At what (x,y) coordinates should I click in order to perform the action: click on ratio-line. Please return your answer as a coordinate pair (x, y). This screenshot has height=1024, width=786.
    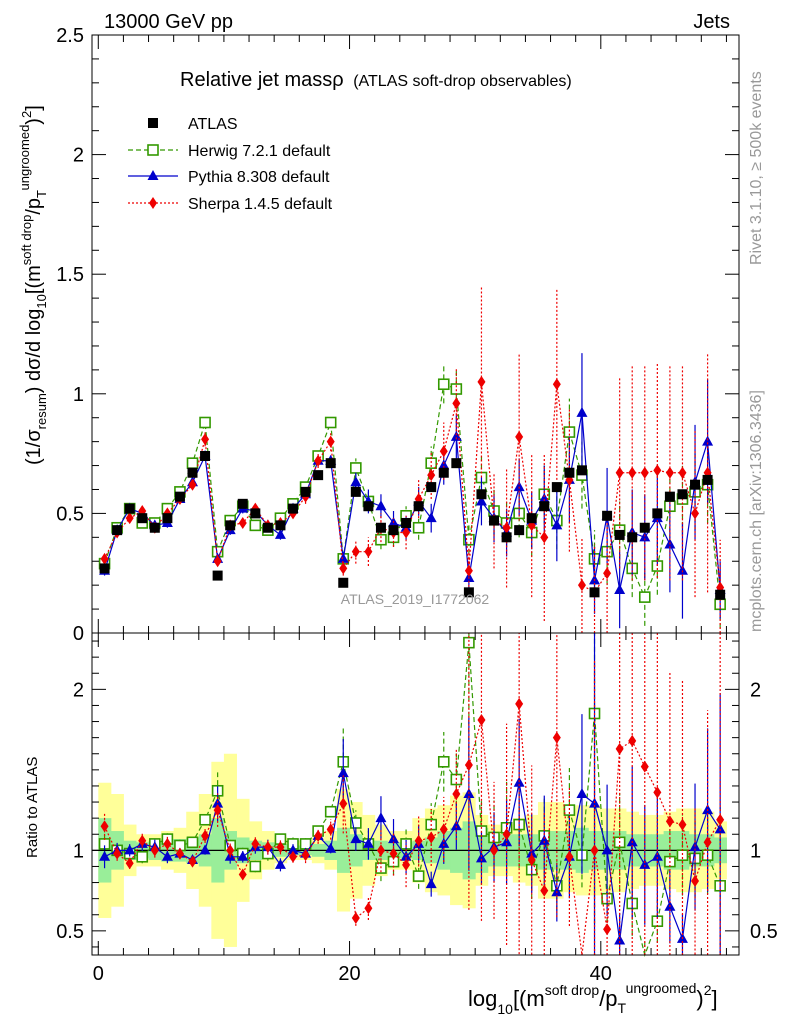
    Looking at the image, I should click on (412, 857).